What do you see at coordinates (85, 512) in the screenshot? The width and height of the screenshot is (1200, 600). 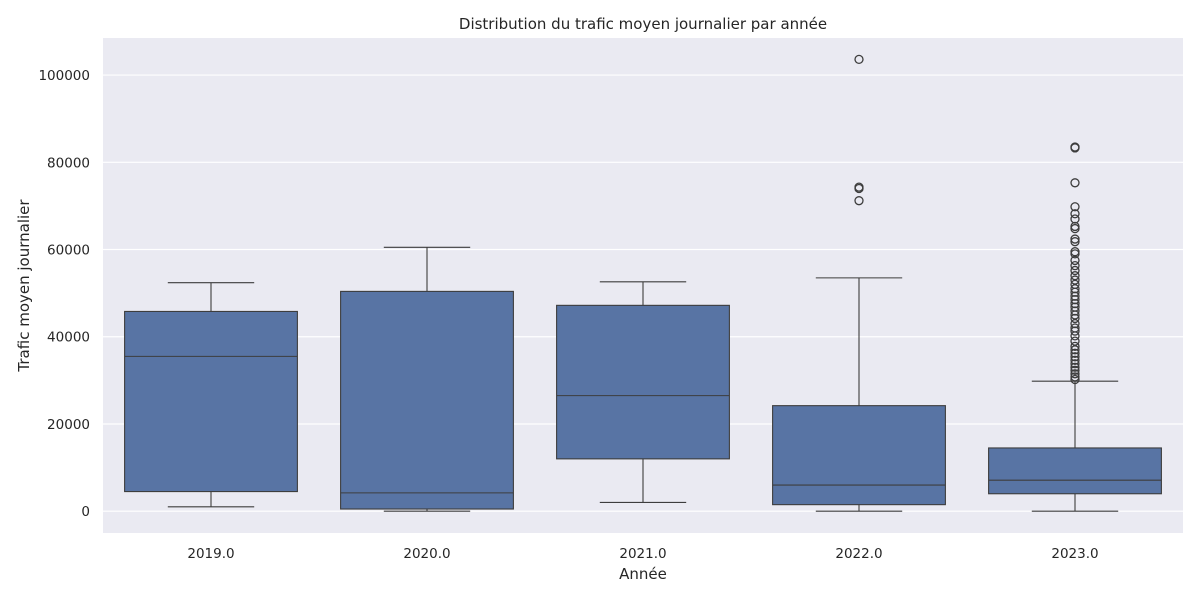 I see `y-tick-label: 0` at bounding box center [85, 512].